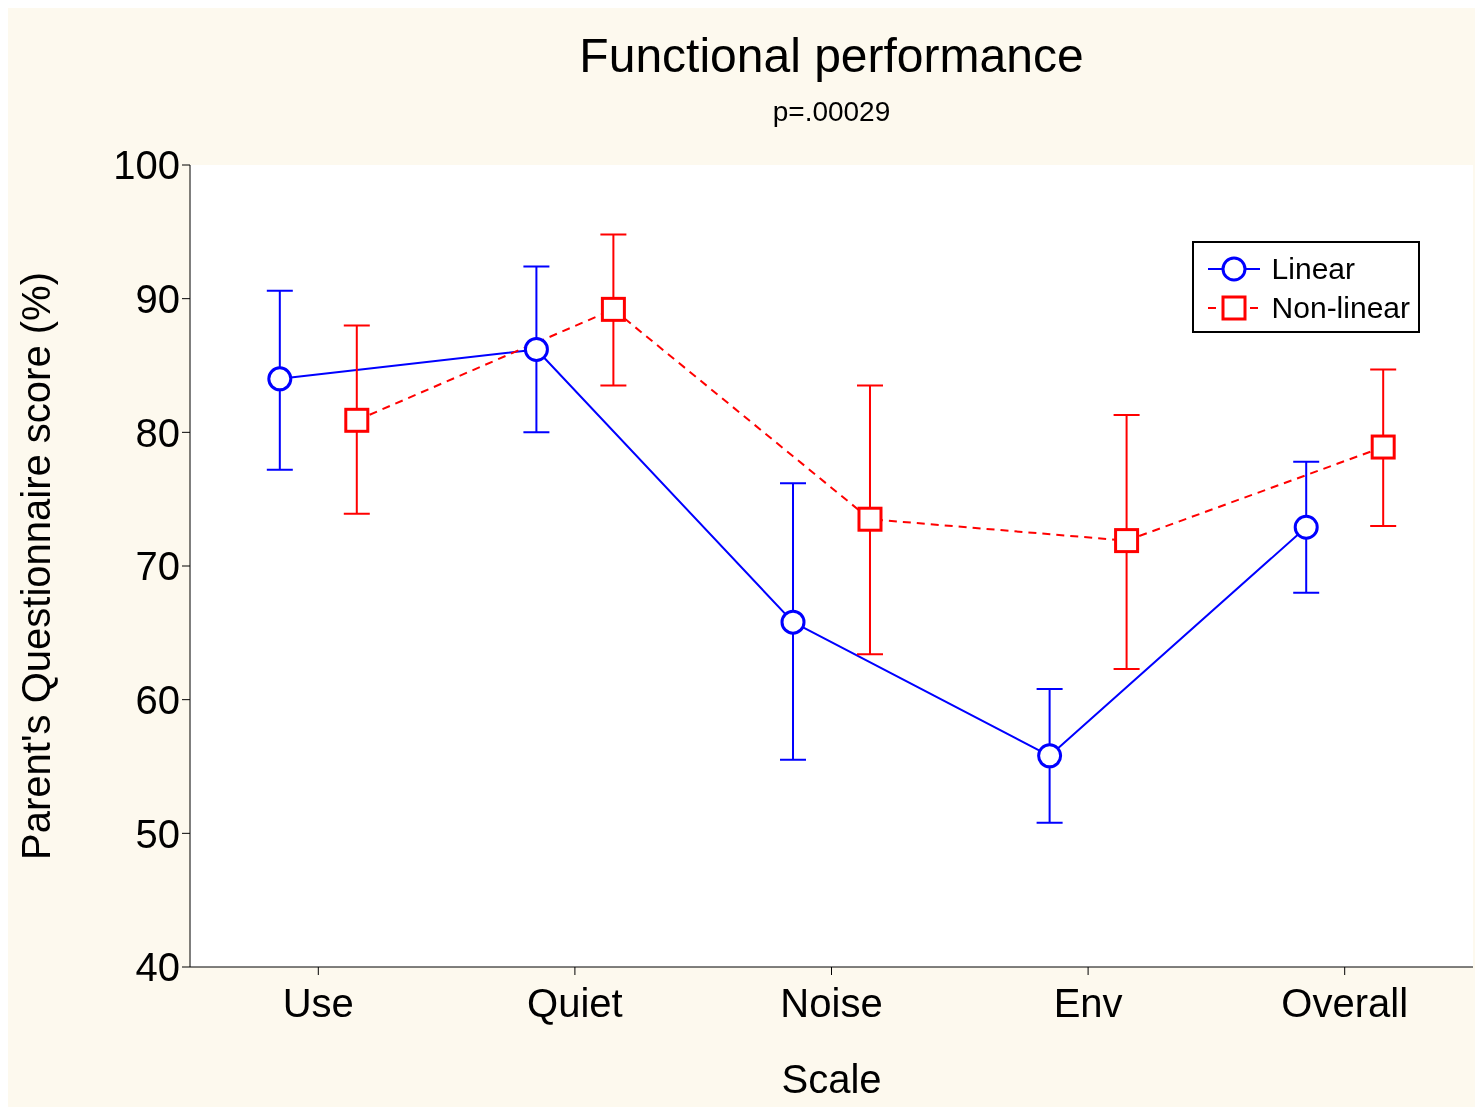 The width and height of the screenshot is (1483, 1115). Describe the element at coordinates (1088, 1003) in the screenshot. I see `x-tick-label: Env` at that location.